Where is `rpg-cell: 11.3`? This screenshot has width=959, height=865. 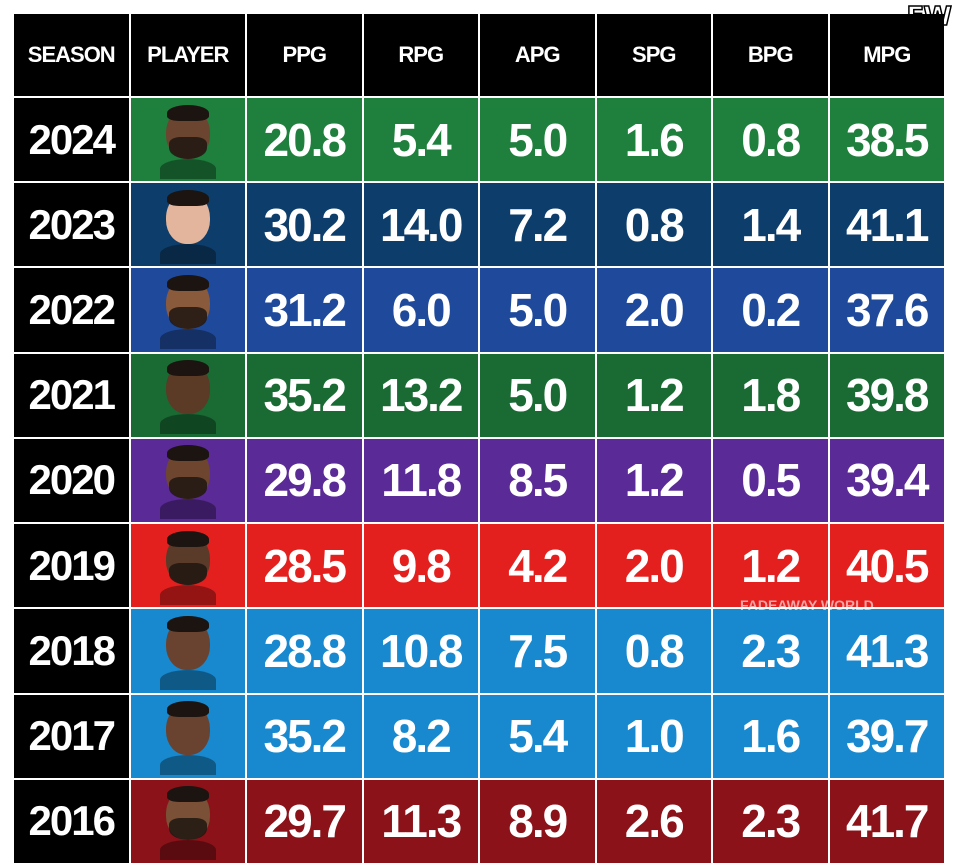 rpg-cell: 11.3 is located at coordinates (420, 821).